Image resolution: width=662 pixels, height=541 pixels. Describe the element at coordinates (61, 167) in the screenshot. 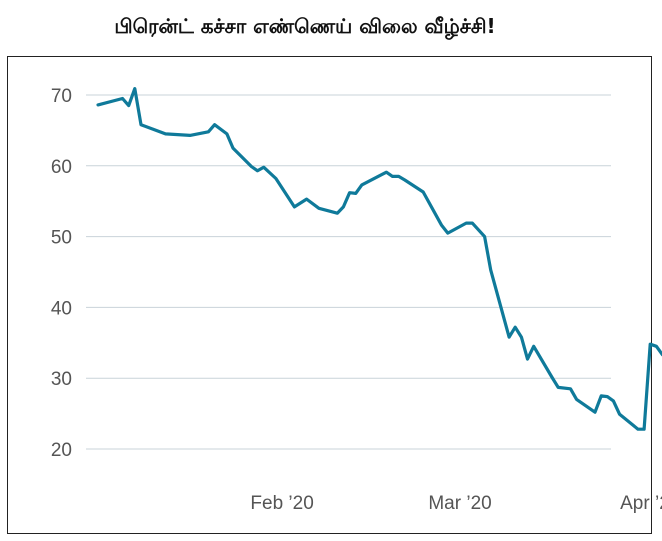

I see `y-tick-label: 60` at that location.